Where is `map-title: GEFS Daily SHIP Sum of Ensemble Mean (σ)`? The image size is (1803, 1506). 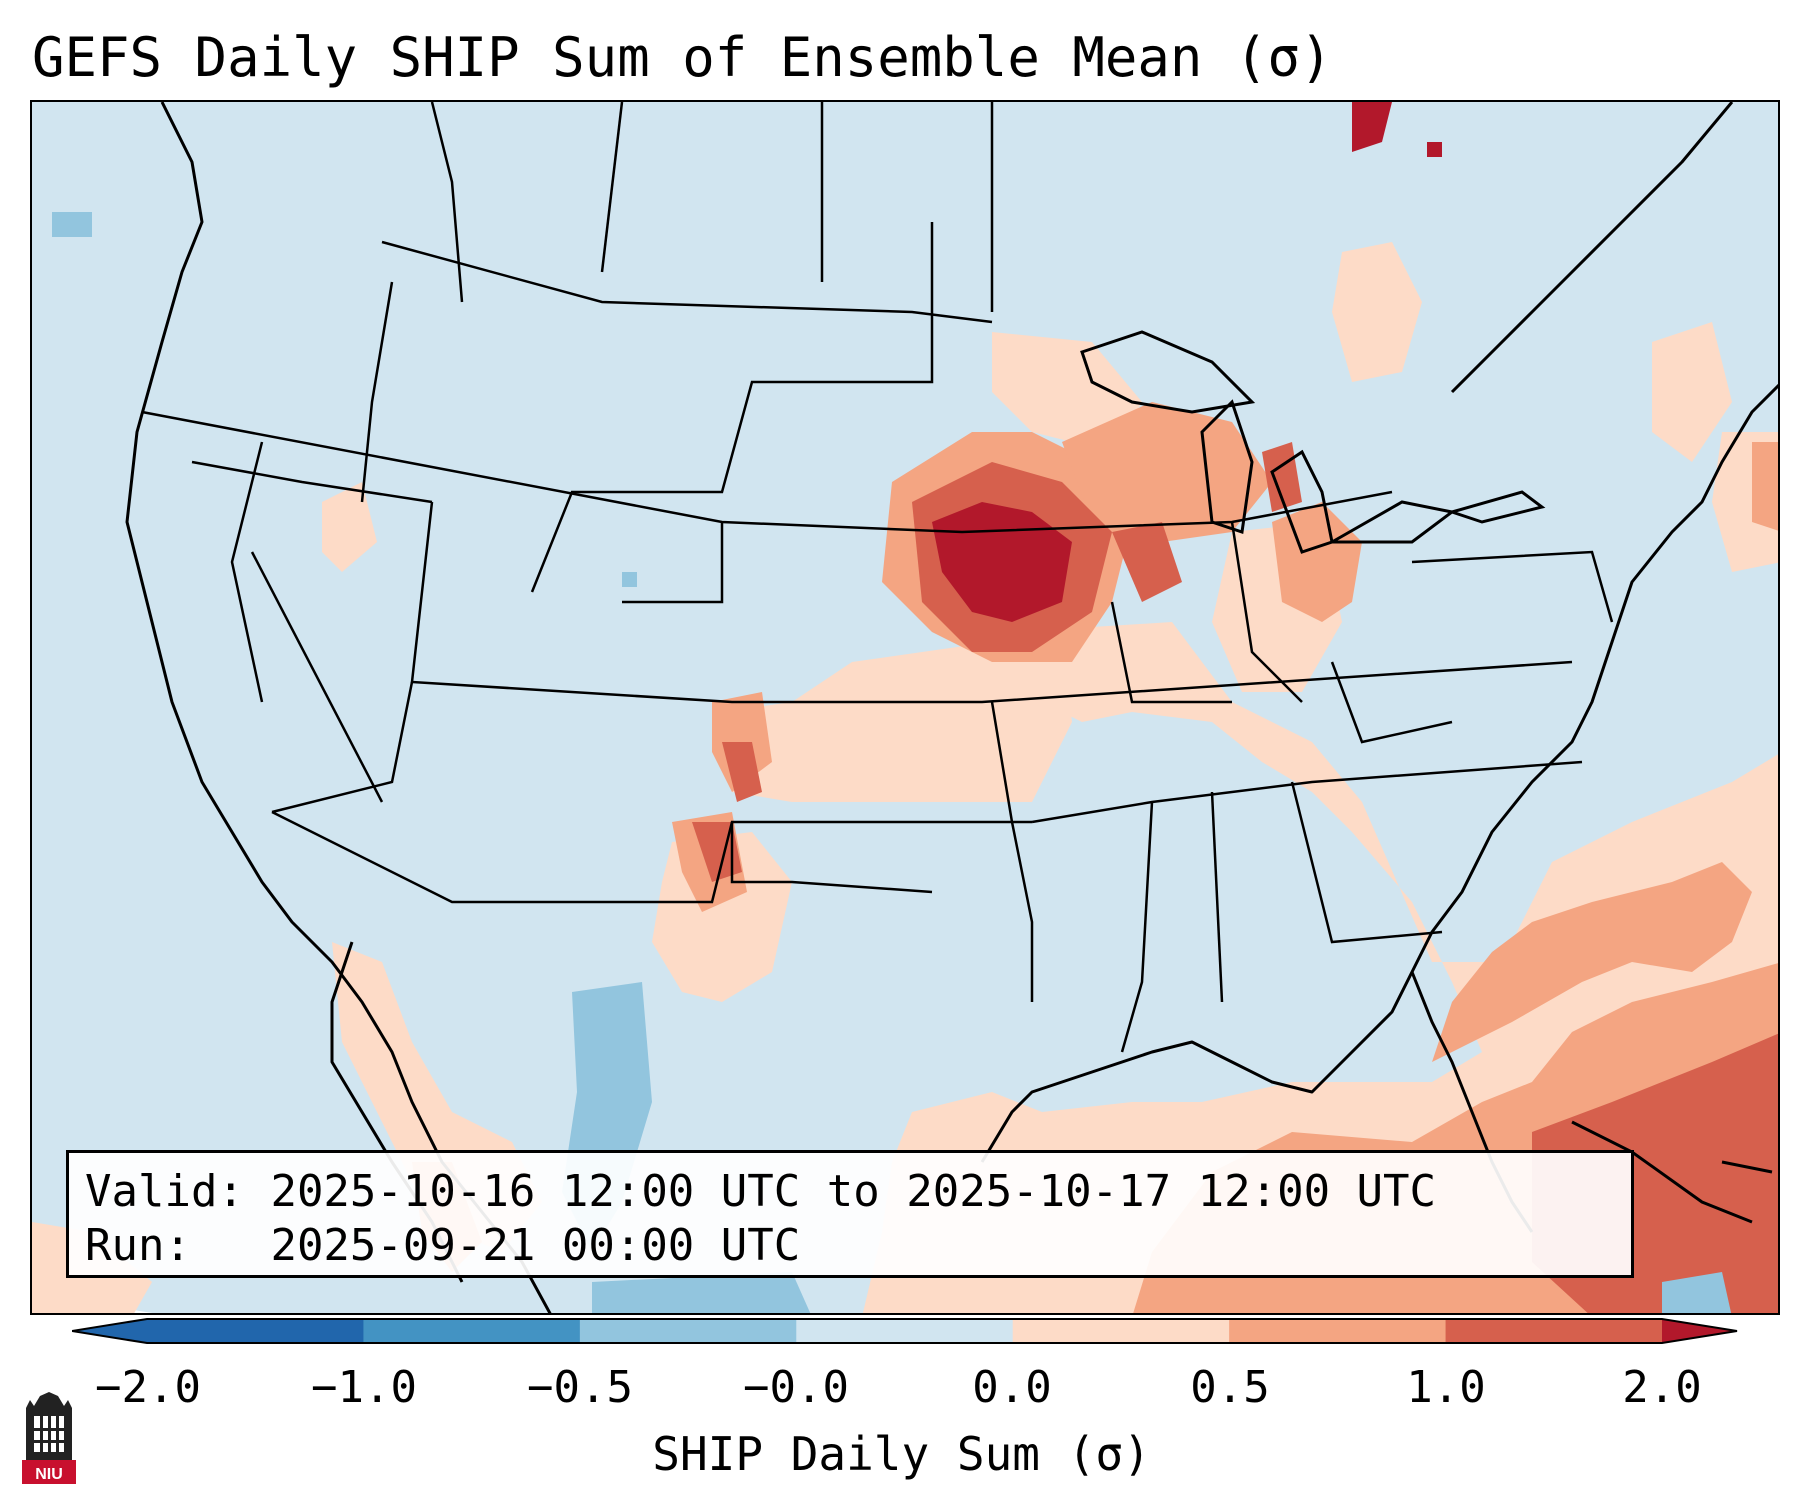 map-title: GEFS Daily SHIP Sum of Ensemble Mean (σ) is located at coordinates (682, 57).